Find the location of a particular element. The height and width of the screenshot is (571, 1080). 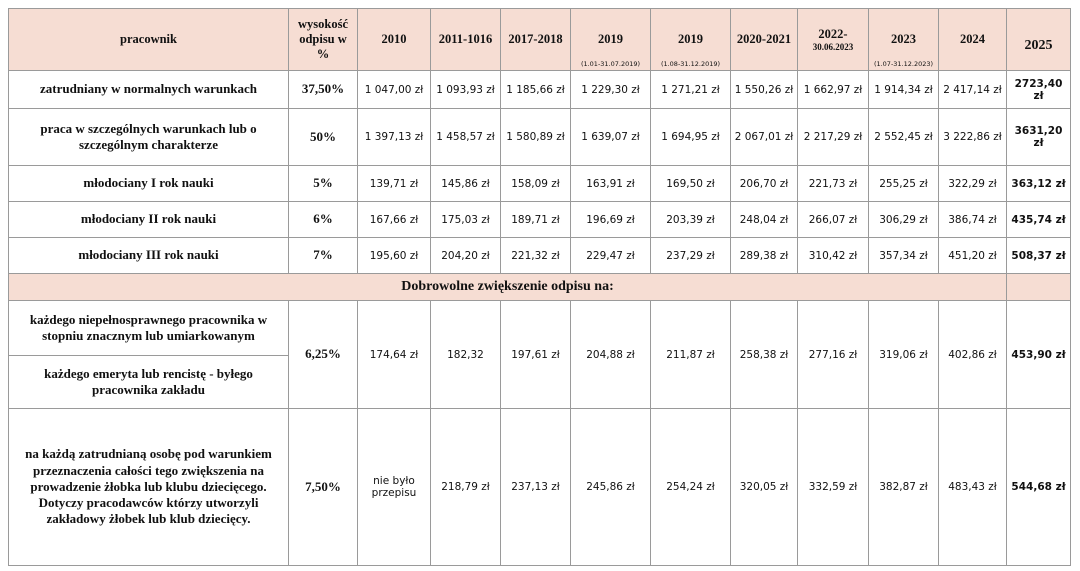

header-cell: 2023 (1.07-31.12.2023) is located at coordinates (903, 39).